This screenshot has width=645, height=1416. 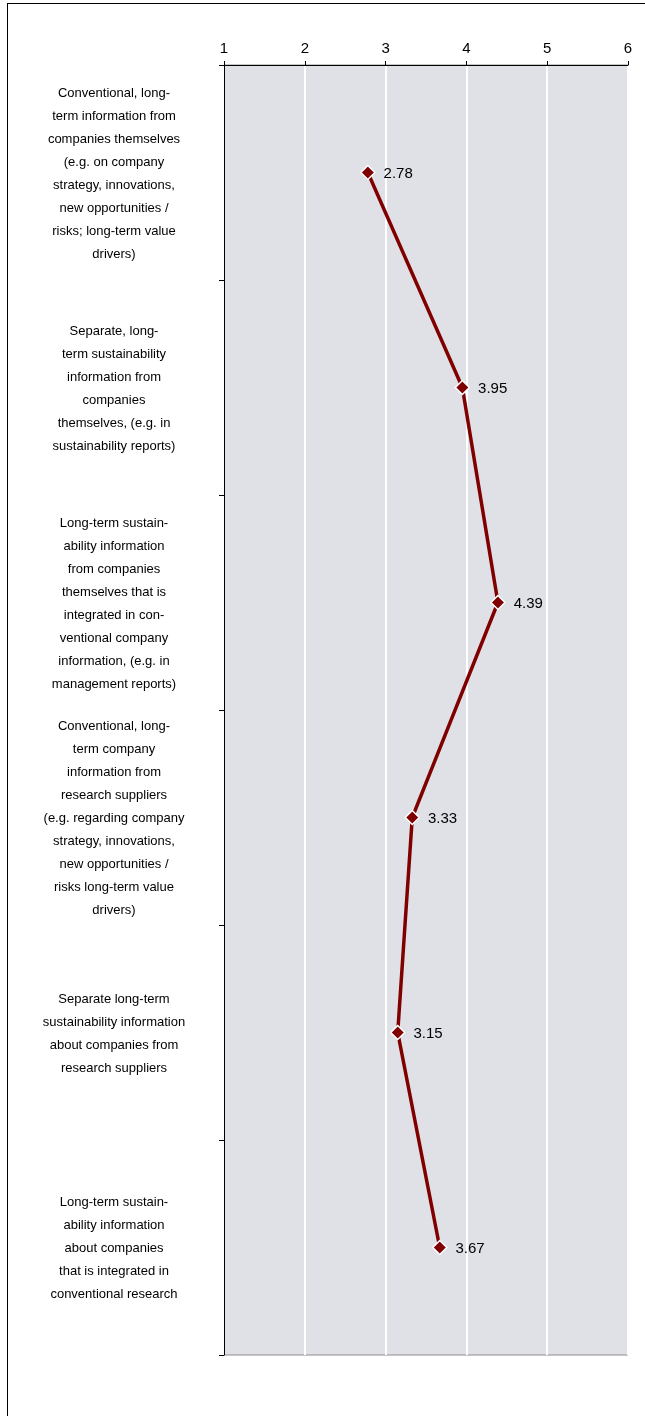 I want to click on y-tick-label: Conventional, long- term information from companies themselves (e.g. on company strategy, innovations, new opportunities / risks; long-term value drivers), so click(x=114, y=172).